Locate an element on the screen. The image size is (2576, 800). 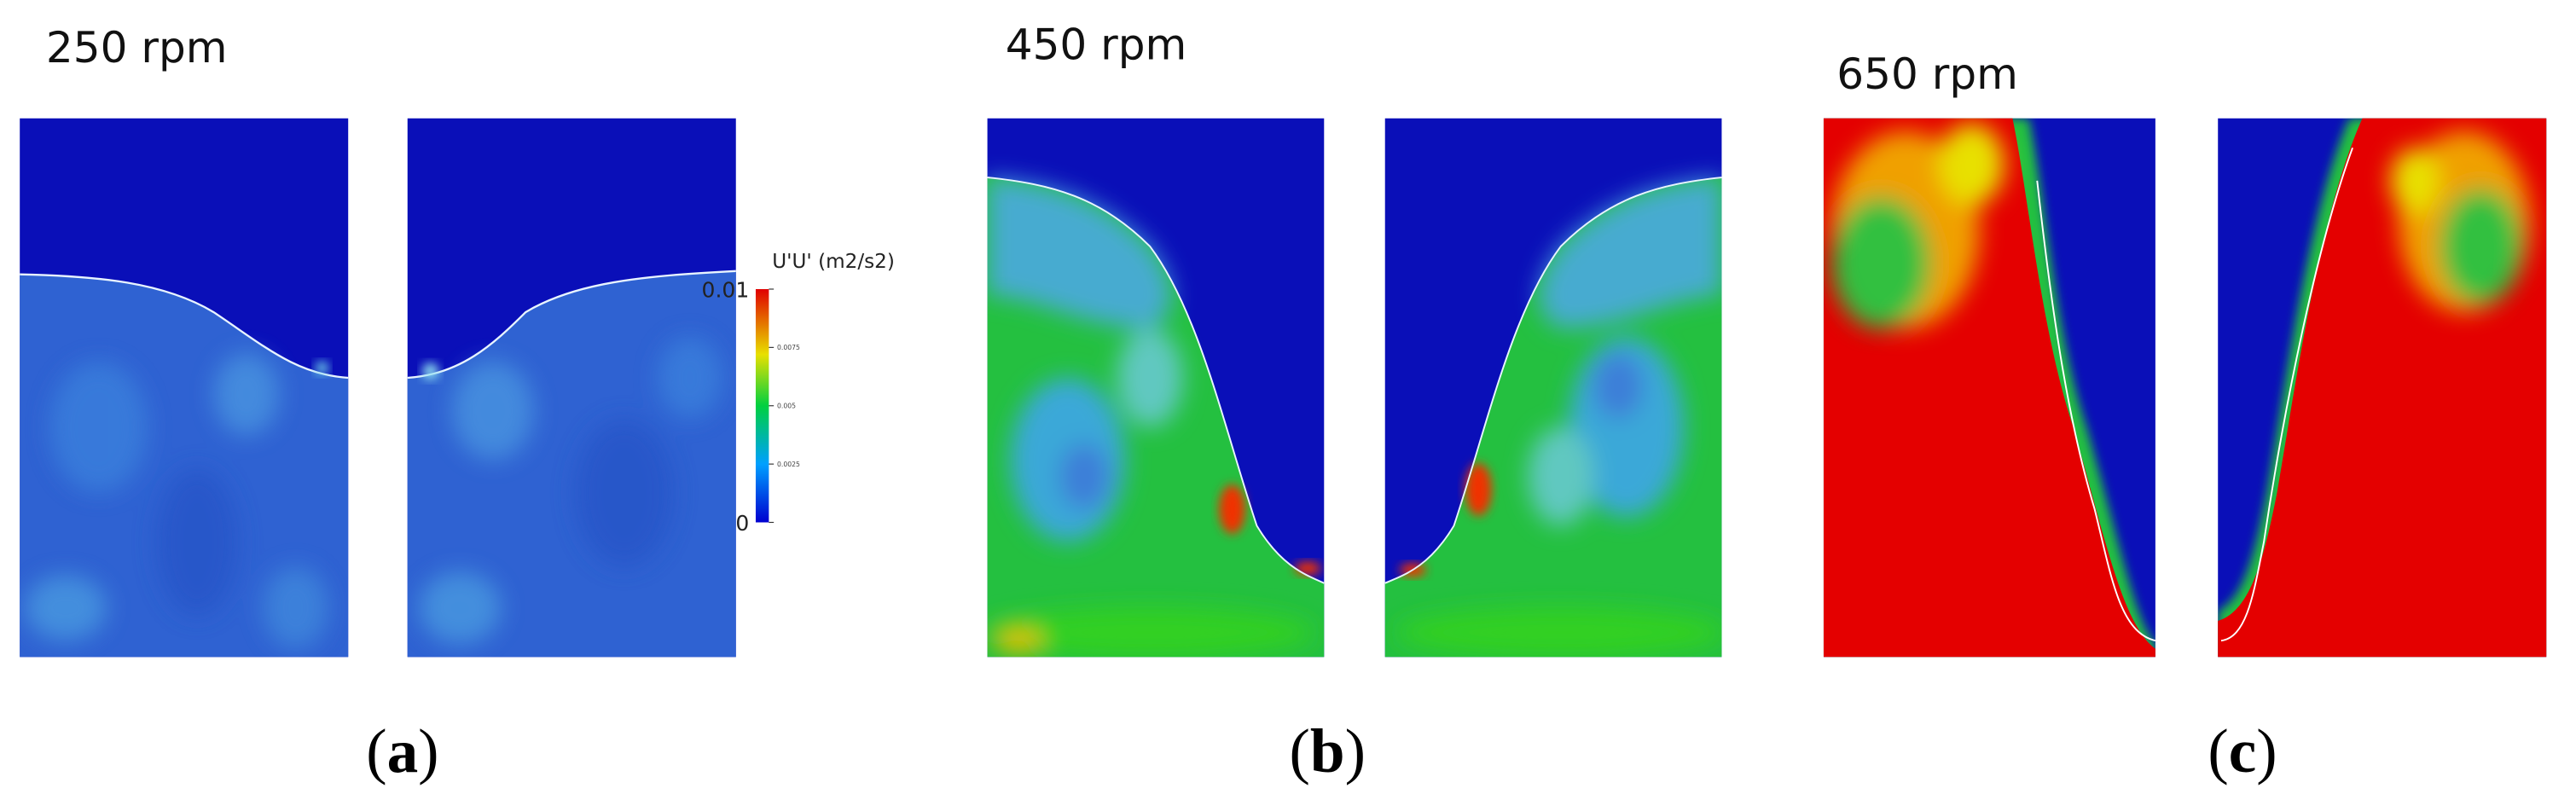
caption-letter: a is located at coordinates (403, 751).